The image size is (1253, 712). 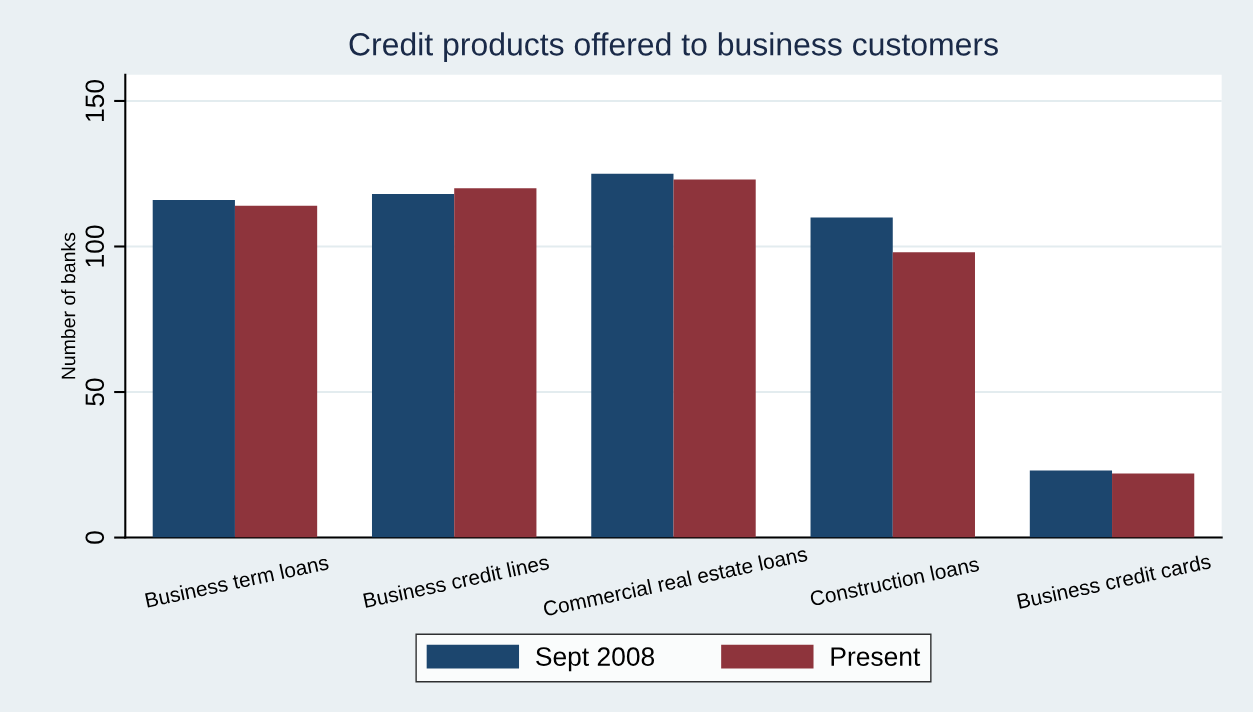 I want to click on chart-title: Credit products offered to business customers, so click(x=673, y=47).